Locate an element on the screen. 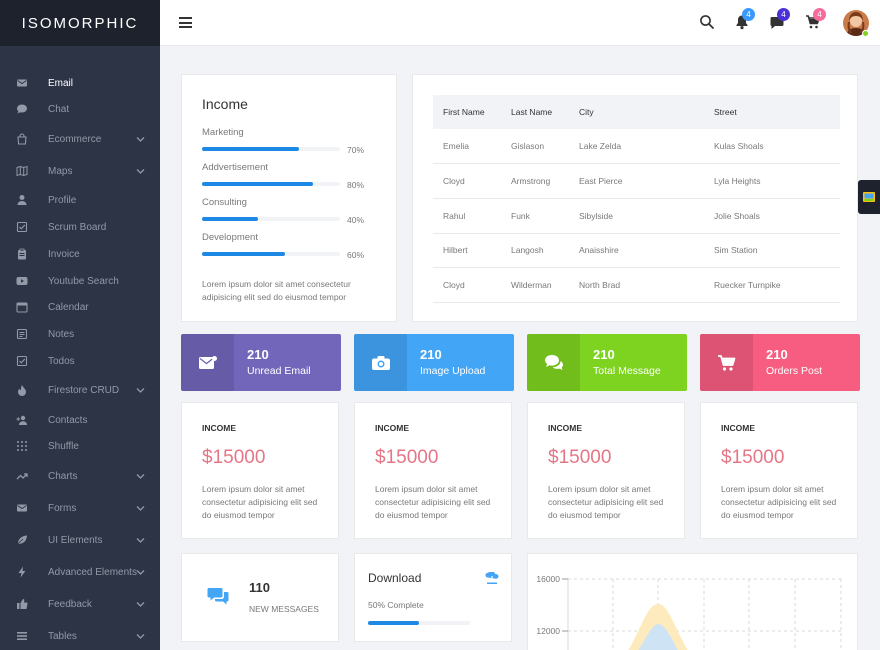 Image resolution: width=880 pixels, height=650 pixels. income-title: Income is located at coordinates (225, 104).